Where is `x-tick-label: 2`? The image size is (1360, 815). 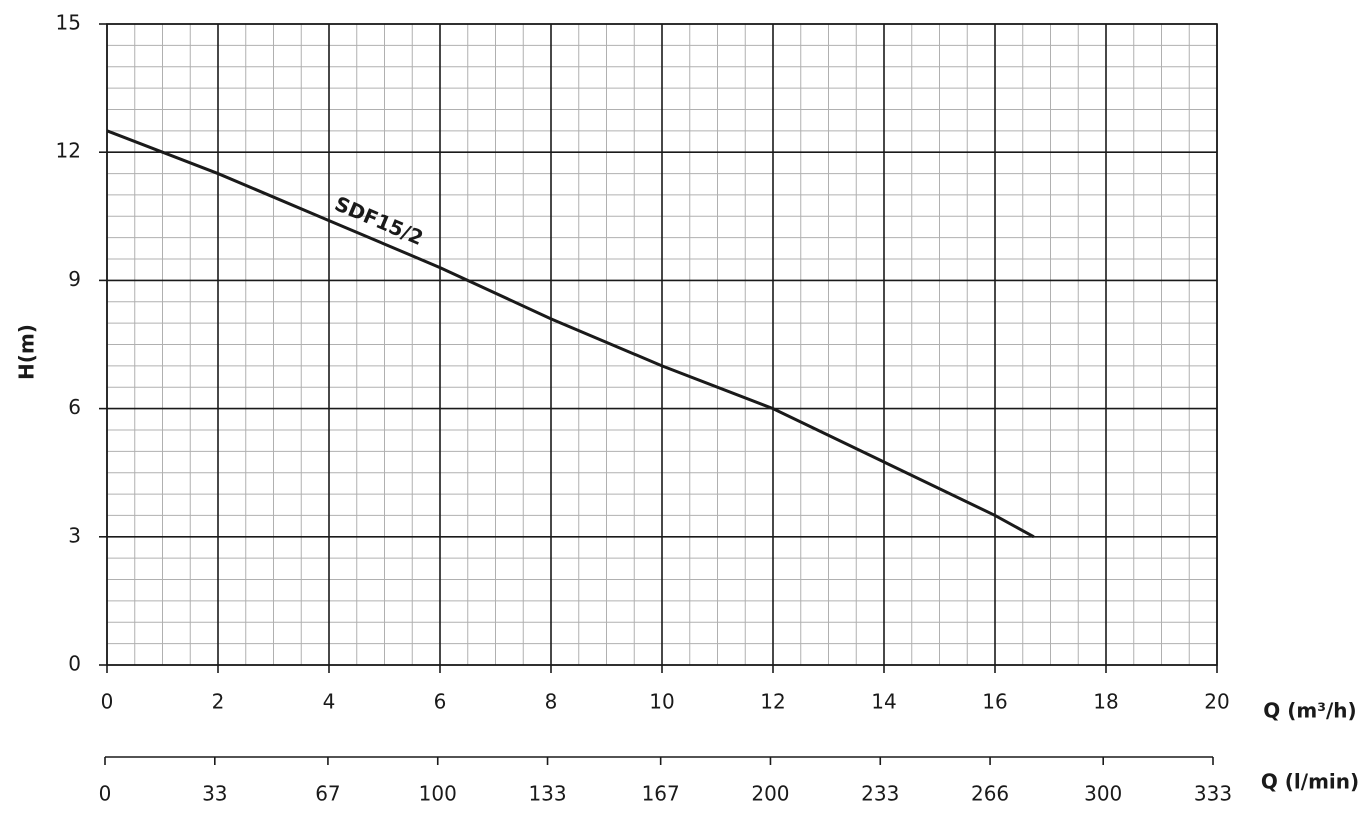
x-tick-label: 2 is located at coordinates (218, 702).